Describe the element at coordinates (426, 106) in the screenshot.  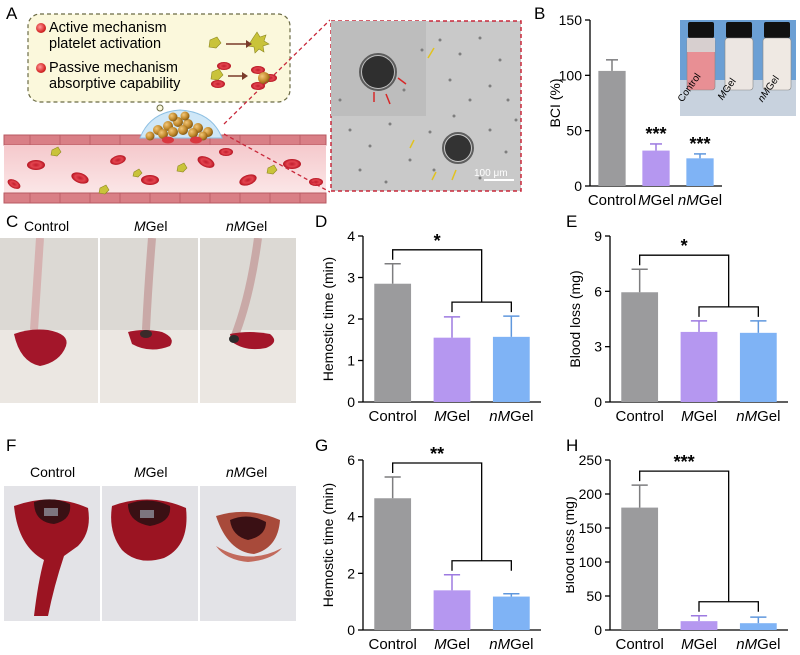
I see `micrograph` at that location.